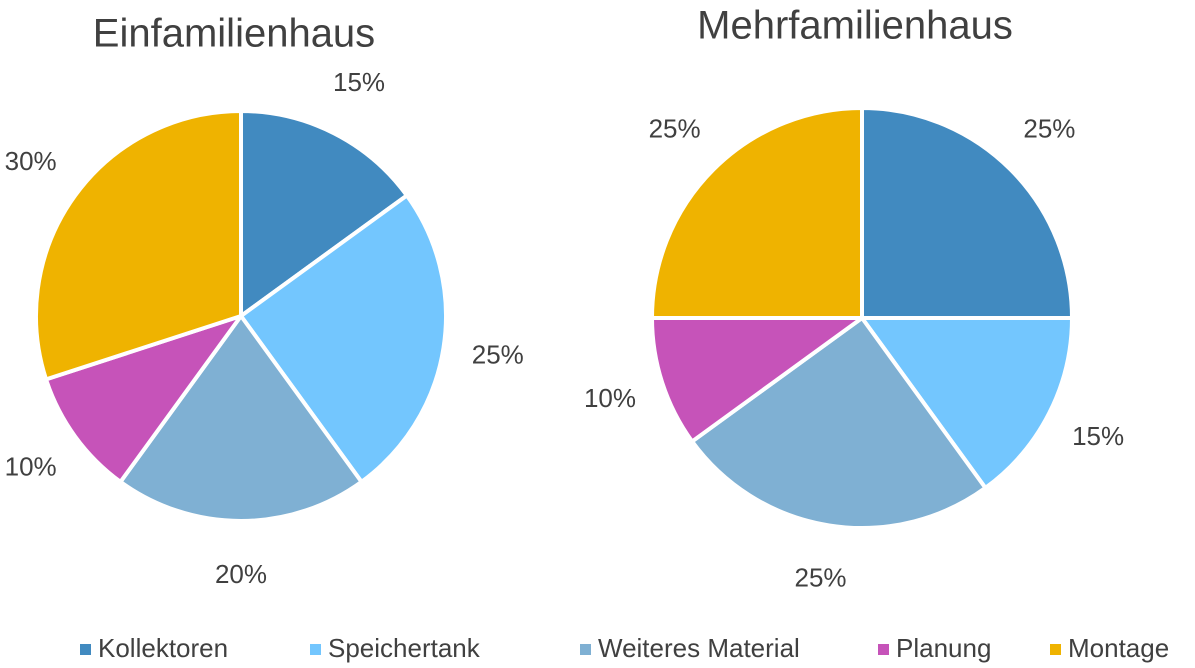  What do you see at coordinates (1118, 648) in the screenshot?
I see `legend-label: Montage` at bounding box center [1118, 648].